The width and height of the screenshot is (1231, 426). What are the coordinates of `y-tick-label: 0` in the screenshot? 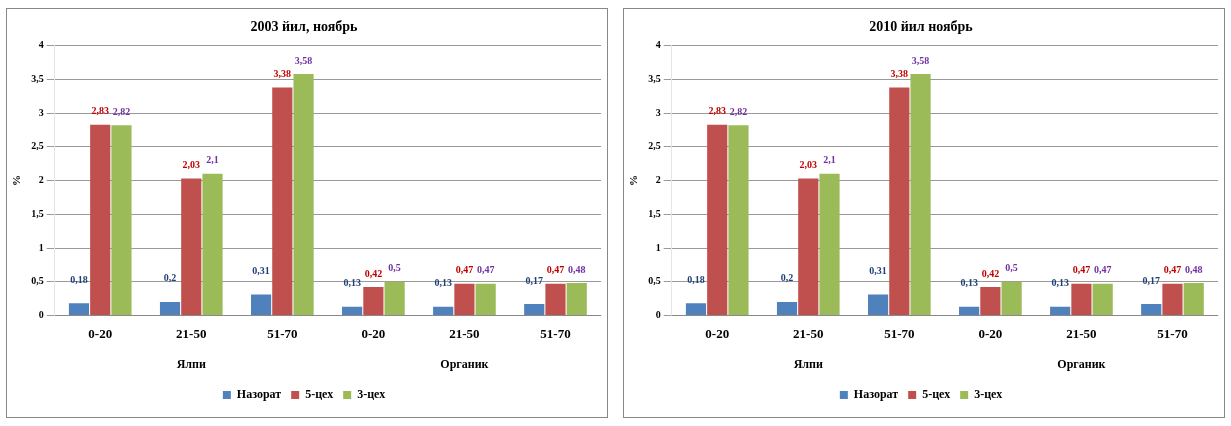 It's located at (658, 314).